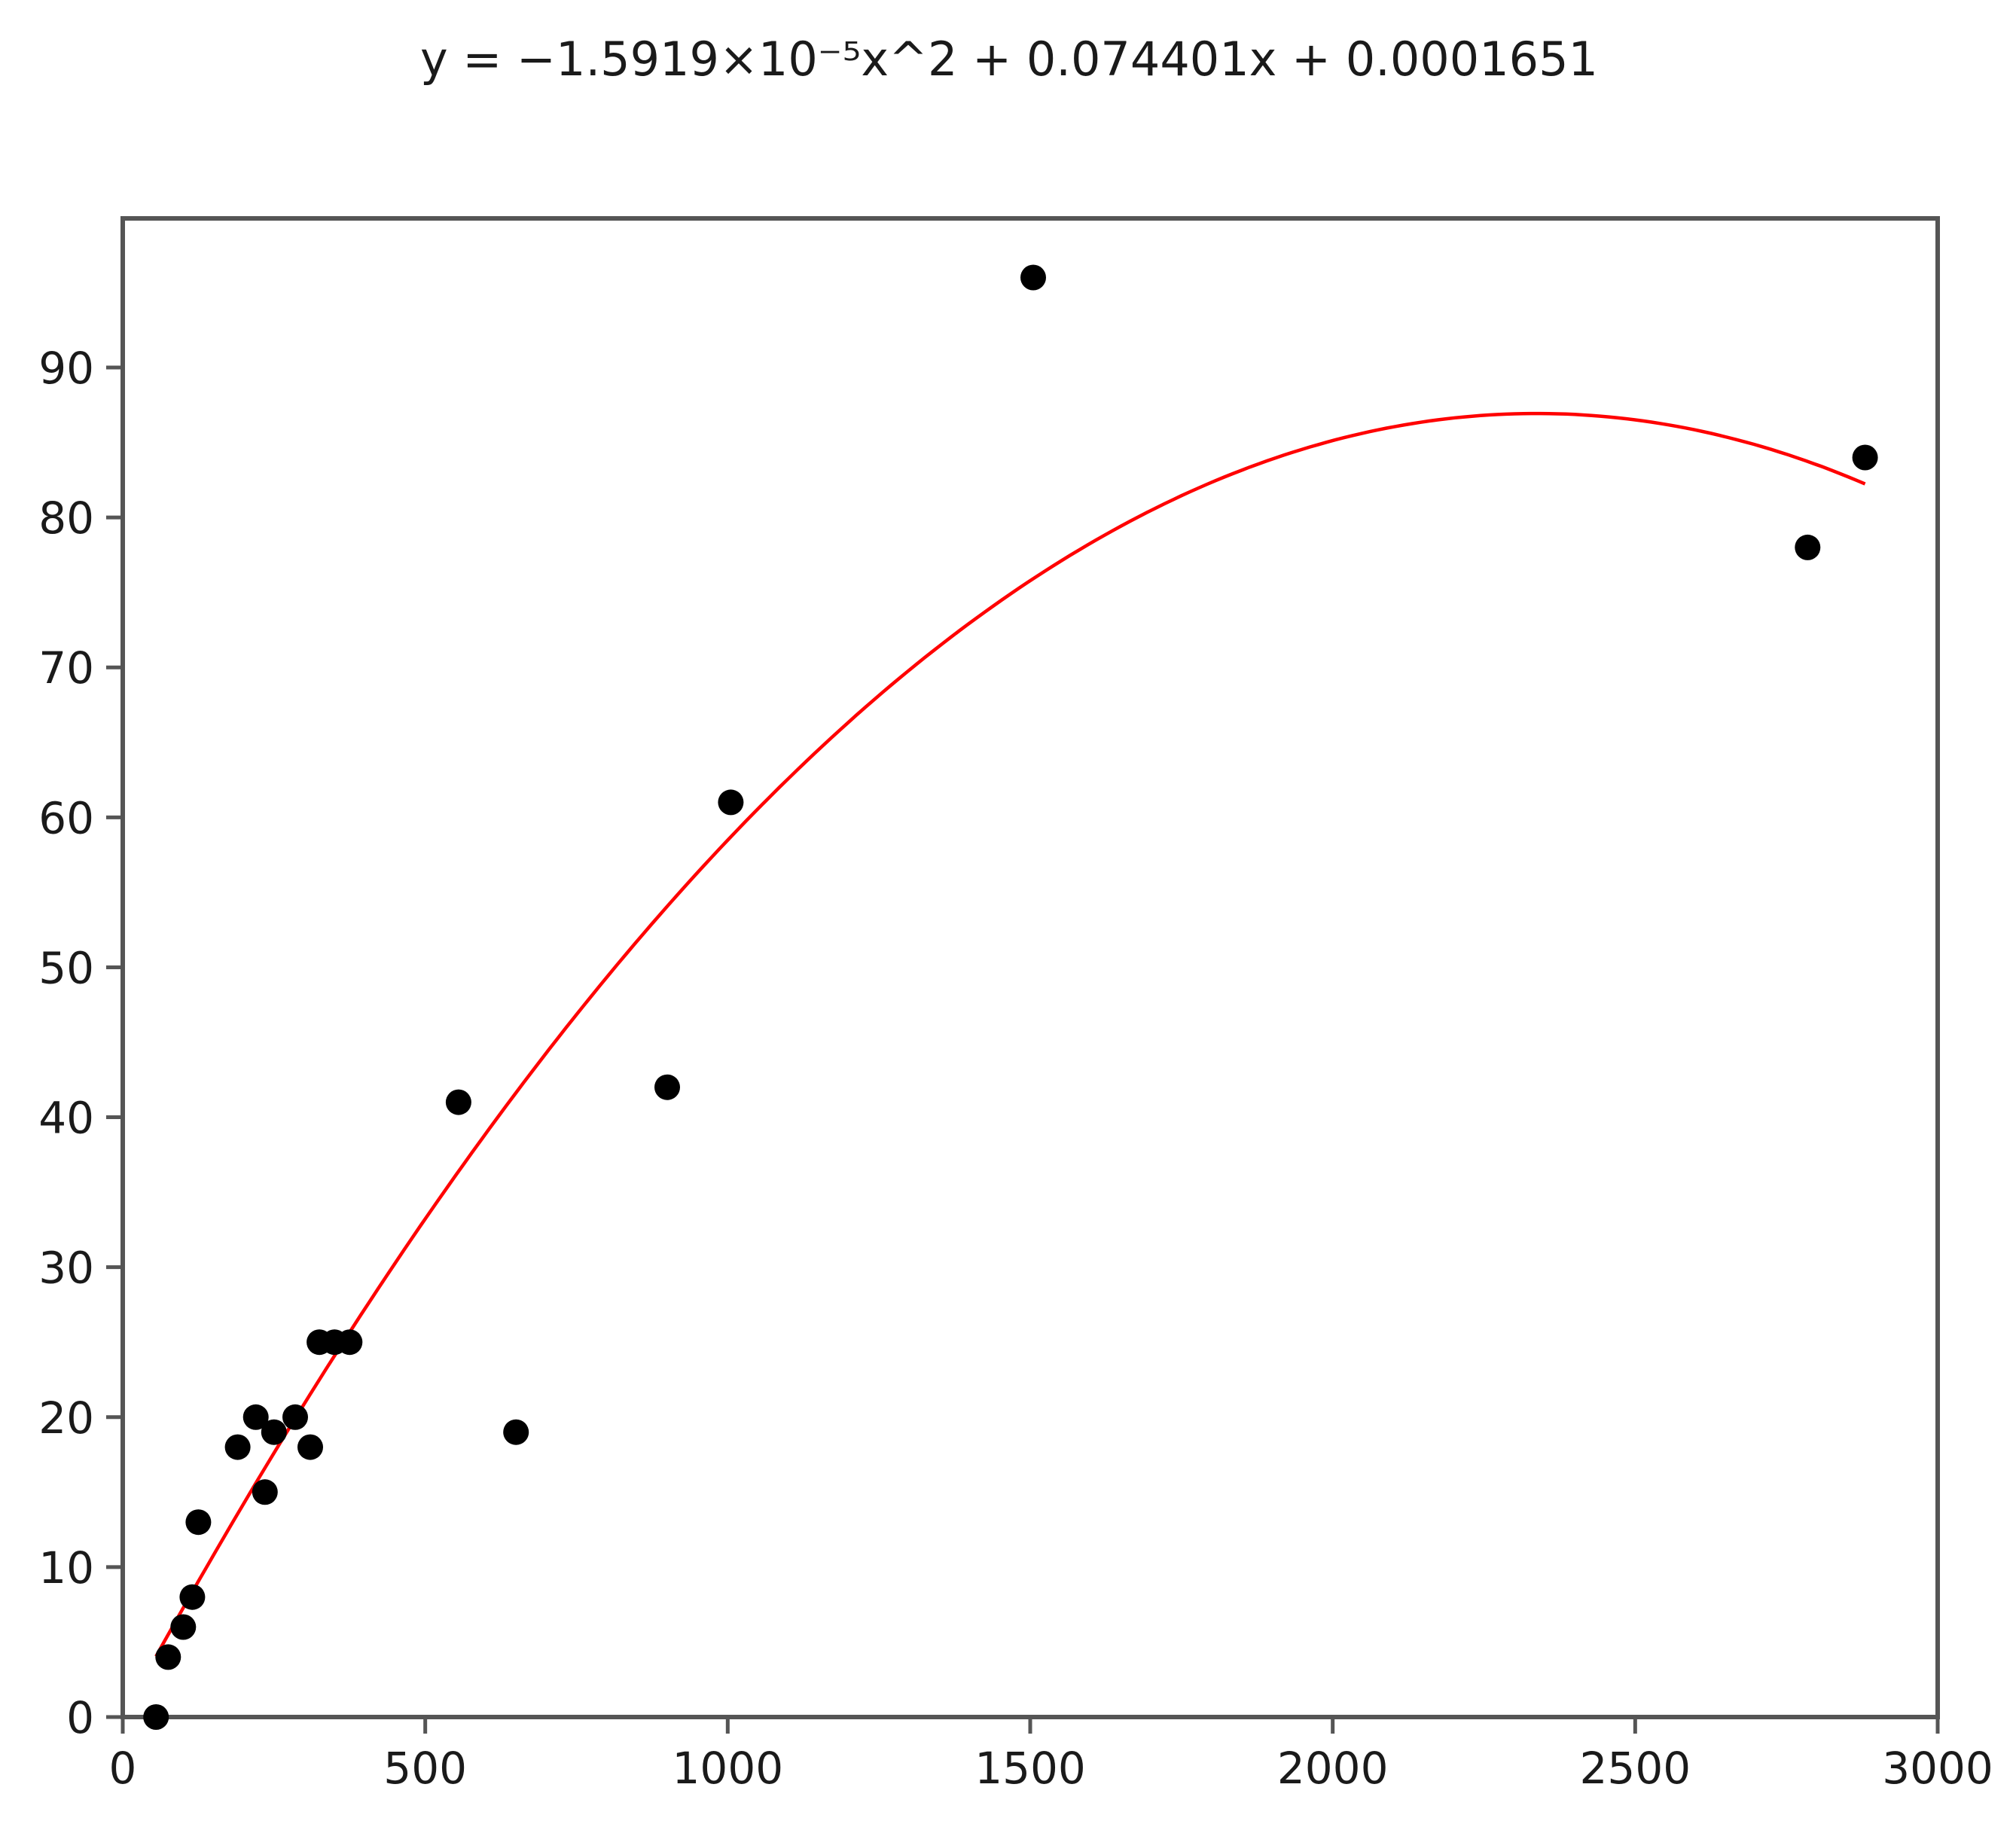 Image resolution: width=2016 pixels, height=1830 pixels. I want to click on y-tick-label: 30, so click(66, 1268).